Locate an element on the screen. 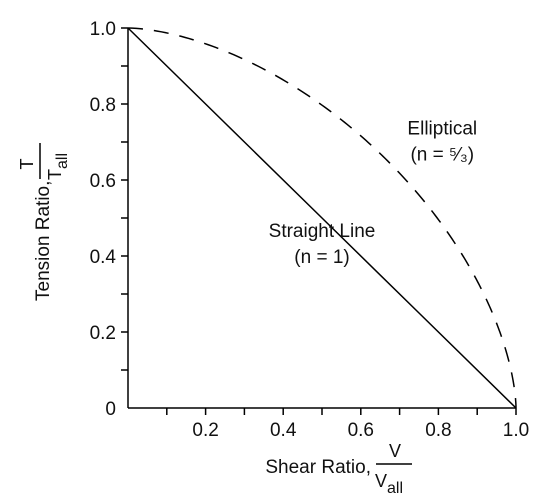 Image resolution: width=533 pixels, height=503 pixels. x-tick-label-0: 0.2 is located at coordinates (205, 430).